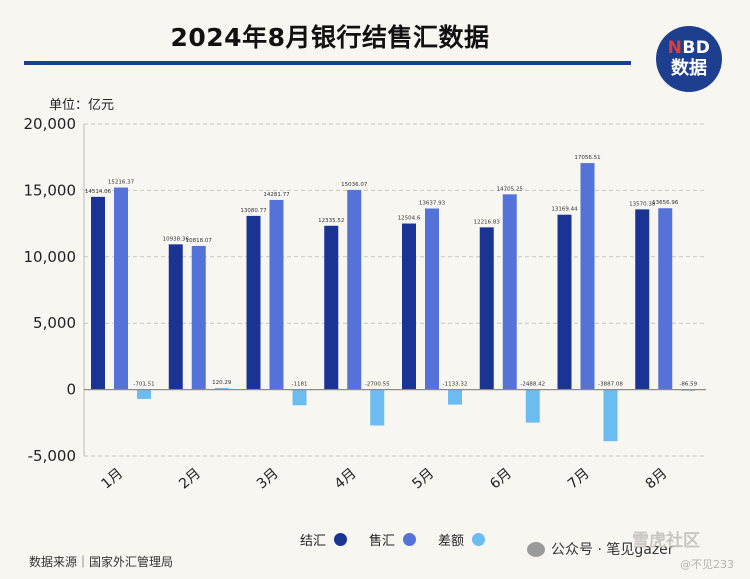  What do you see at coordinates (642, 204) in the screenshot?
I see `settlement-data-label: 13570.38` at bounding box center [642, 204].